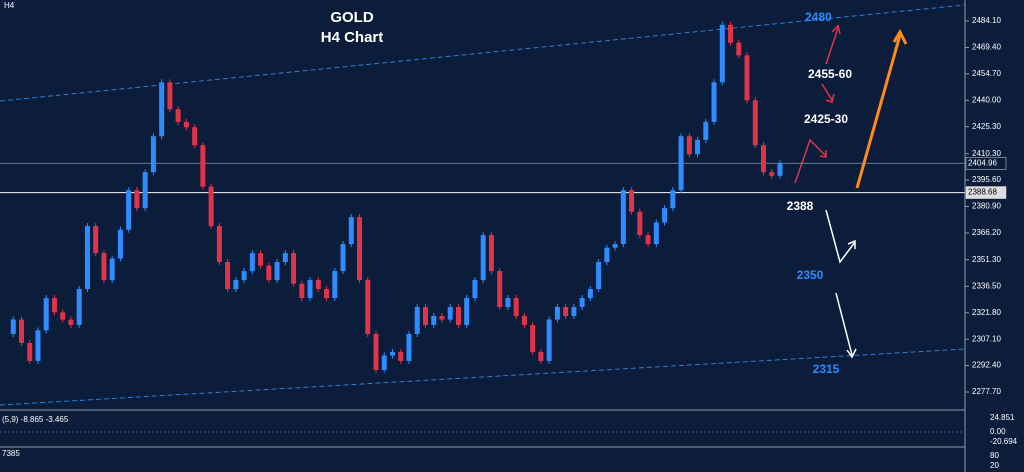  Describe the element at coordinates (851, 191) in the screenshot. I see `arrows` at that location.